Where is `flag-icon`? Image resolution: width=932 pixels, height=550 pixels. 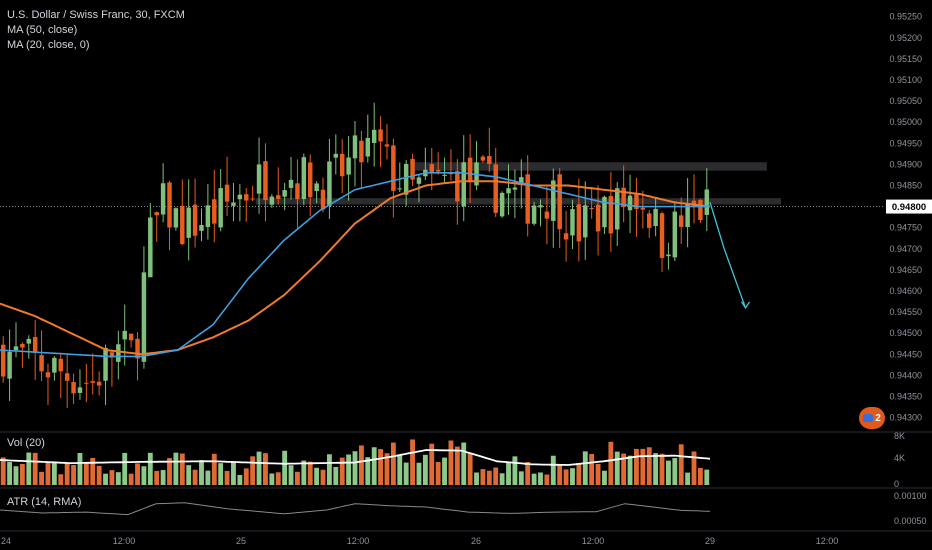 flag-icon is located at coordinates (868, 418).